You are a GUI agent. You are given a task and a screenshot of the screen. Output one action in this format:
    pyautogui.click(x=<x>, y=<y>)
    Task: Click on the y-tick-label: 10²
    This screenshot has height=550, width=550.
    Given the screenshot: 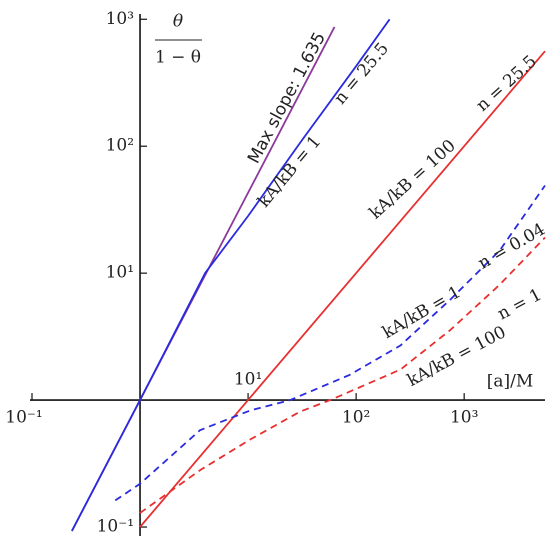 What is the action you would take?
    pyautogui.click(x=120, y=146)
    